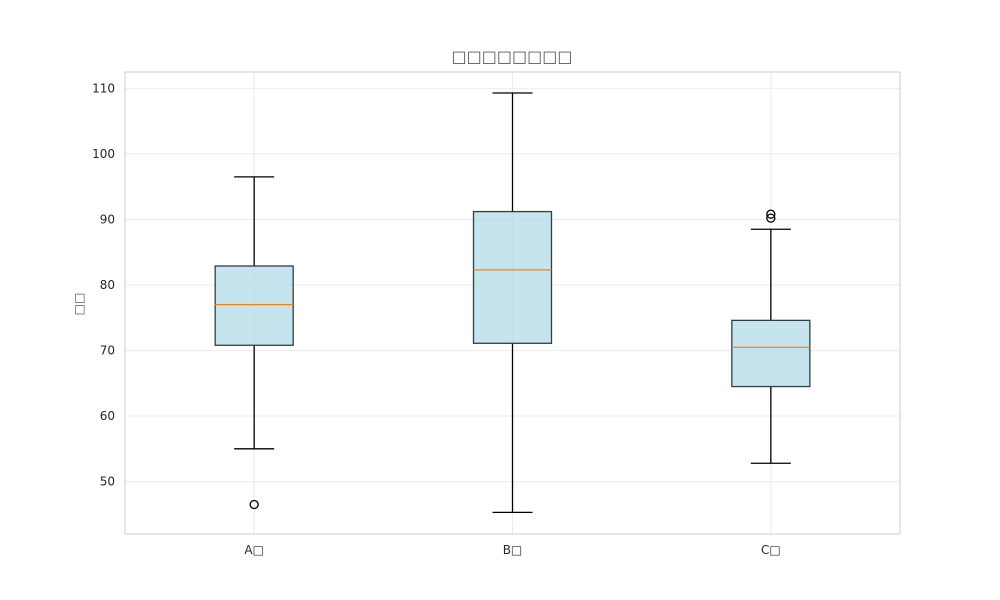 The image size is (1000, 600). I want to click on y-axis-label: □□, so click(79, 304).